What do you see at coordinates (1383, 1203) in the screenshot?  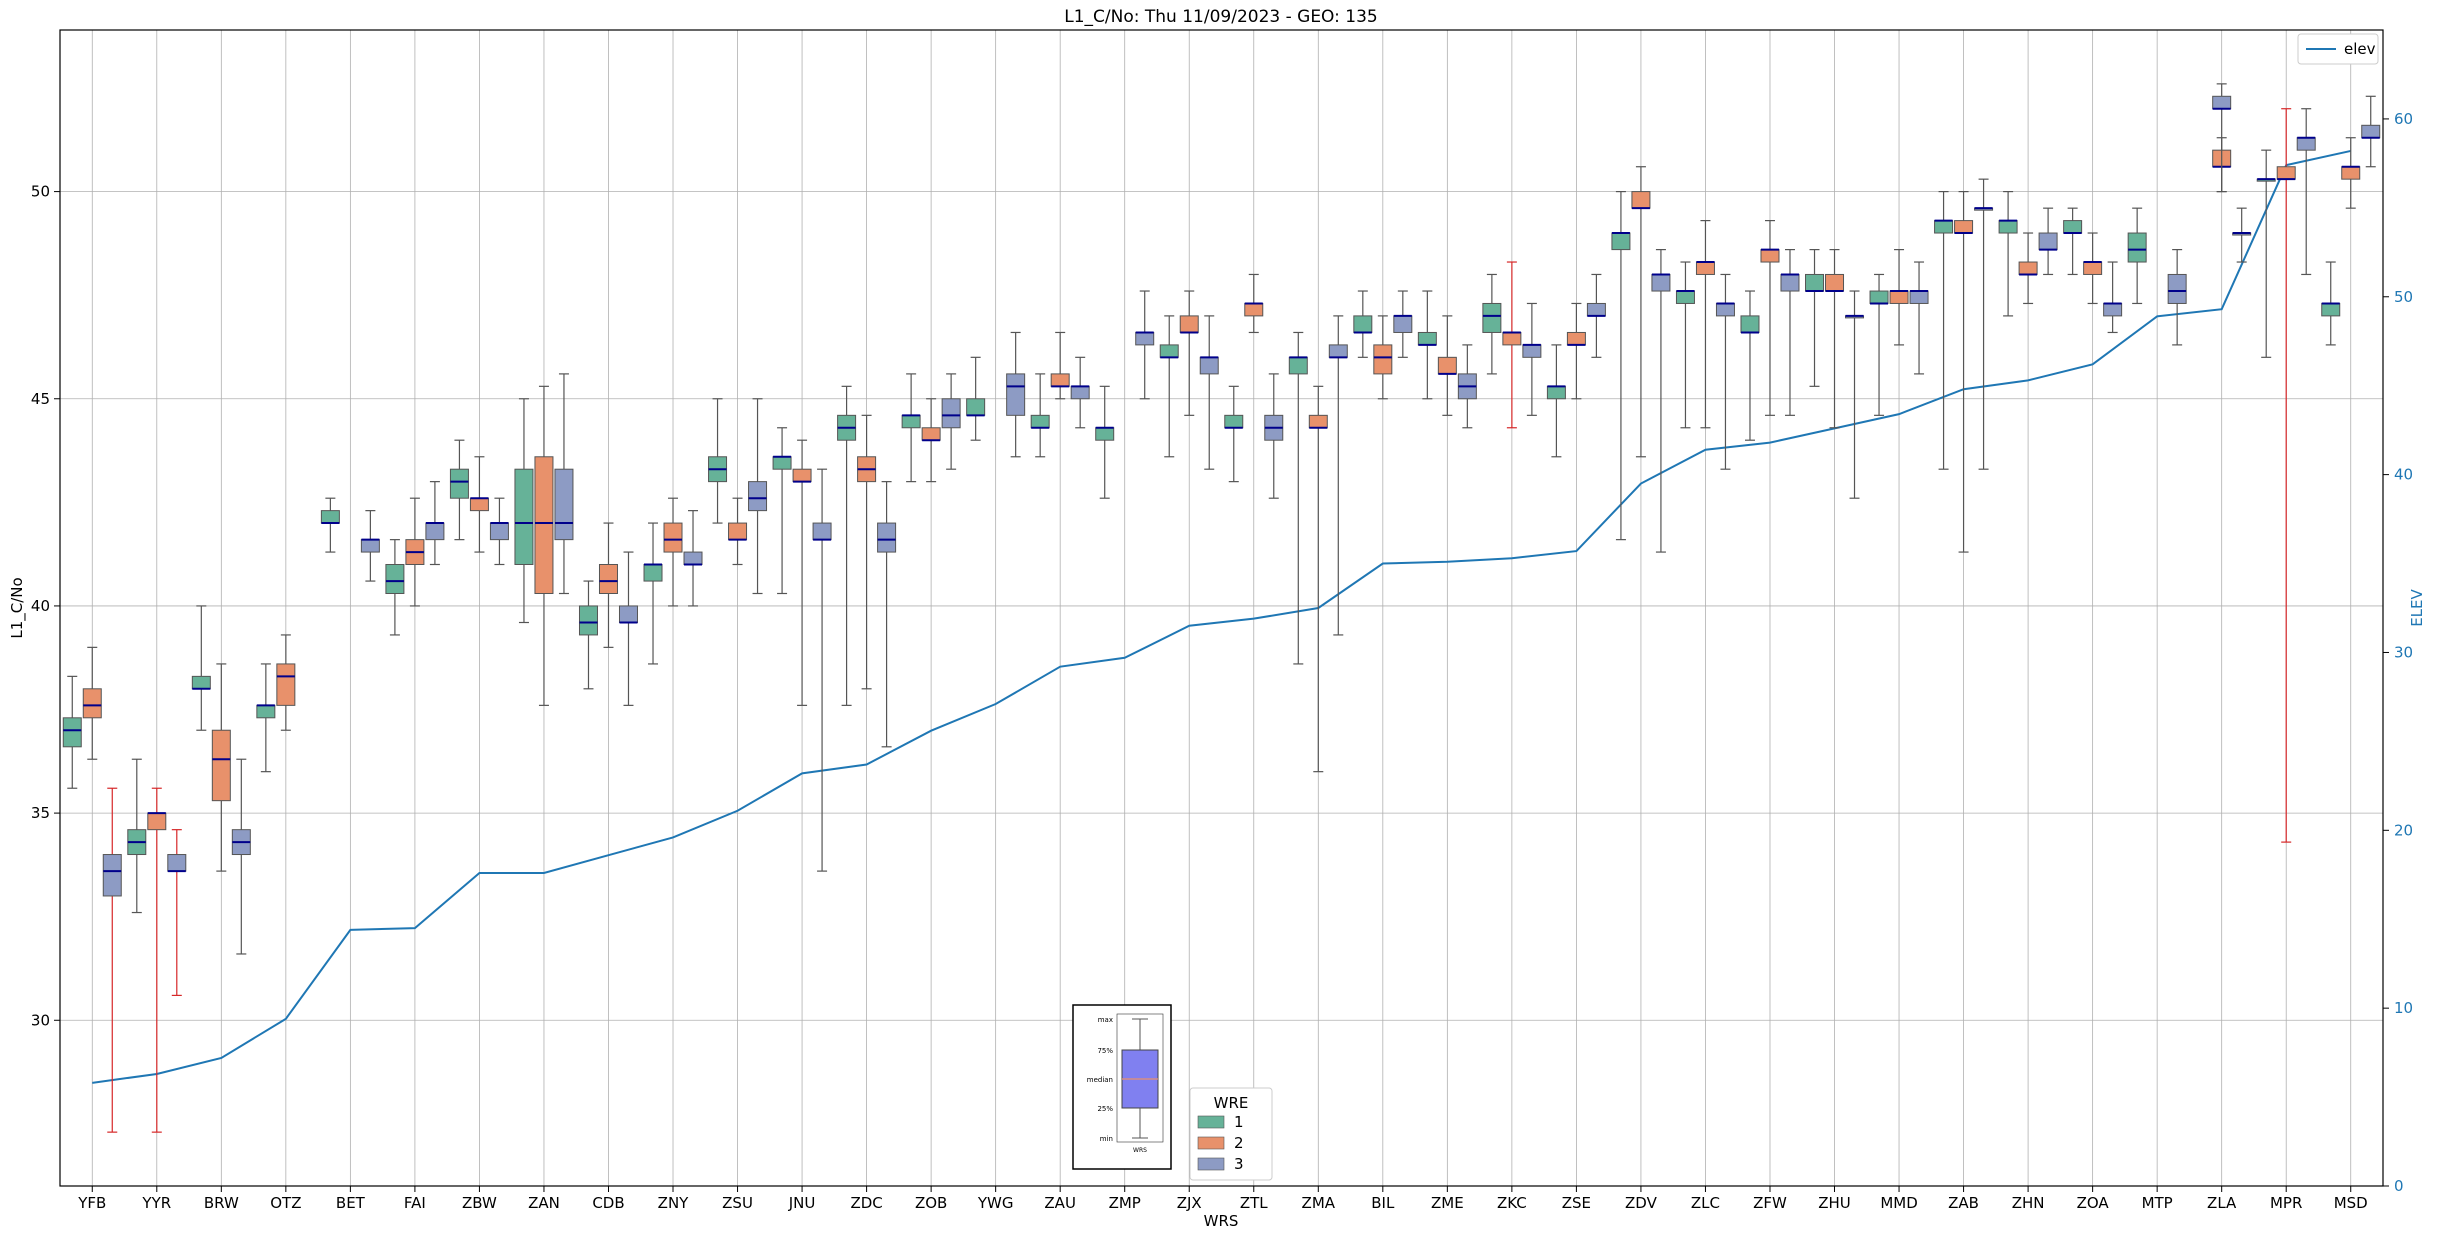 I see `x-tick-label: BIL` at bounding box center [1383, 1203].